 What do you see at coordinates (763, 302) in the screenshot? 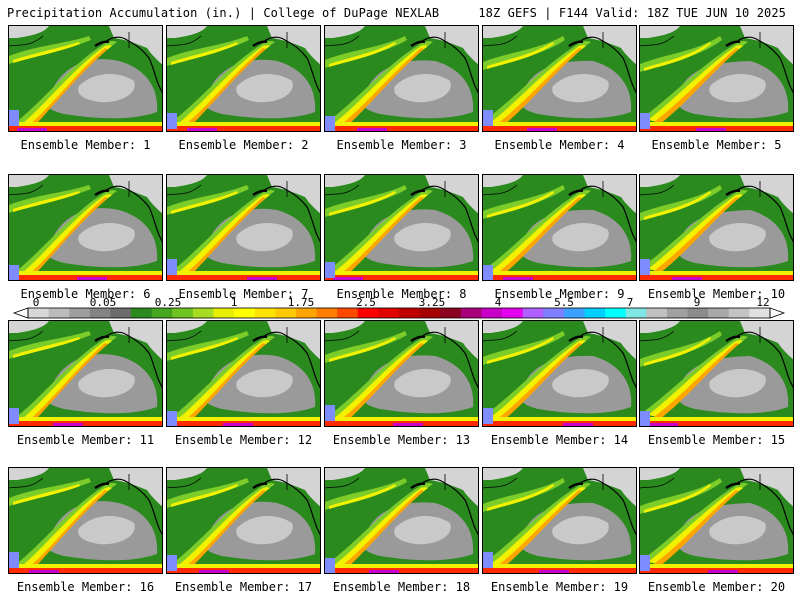
I see `colorbar-tick-label: 12` at bounding box center [763, 302].